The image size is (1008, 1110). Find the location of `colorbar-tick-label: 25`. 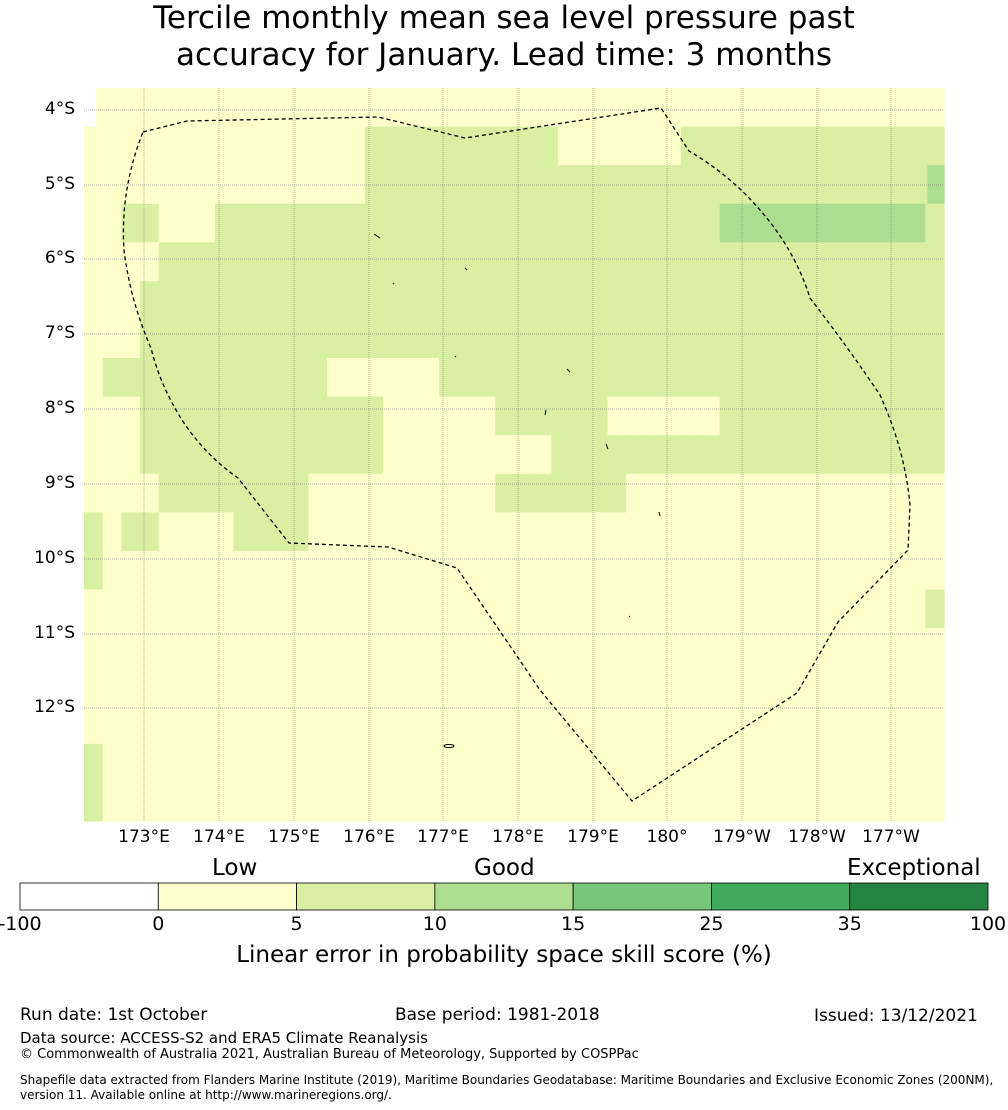

colorbar-tick-label: 25 is located at coordinates (711, 924).